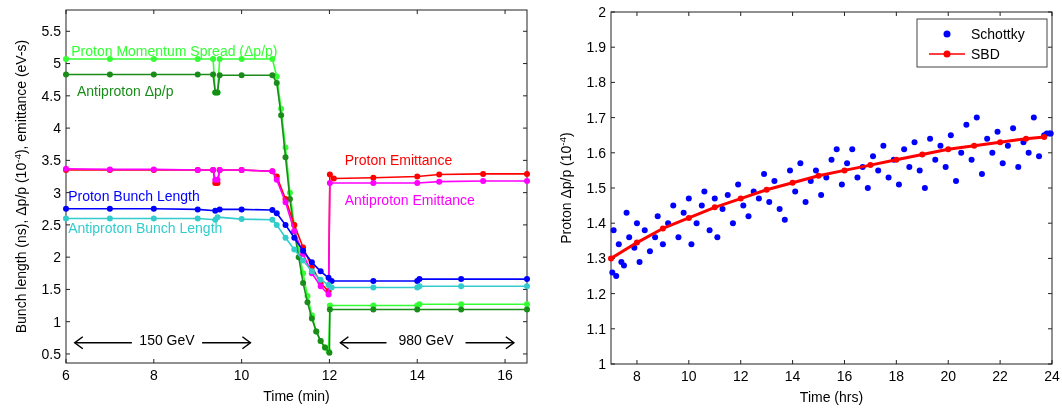  I want to click on y-tick-label: 1.2, so click(596, 293).